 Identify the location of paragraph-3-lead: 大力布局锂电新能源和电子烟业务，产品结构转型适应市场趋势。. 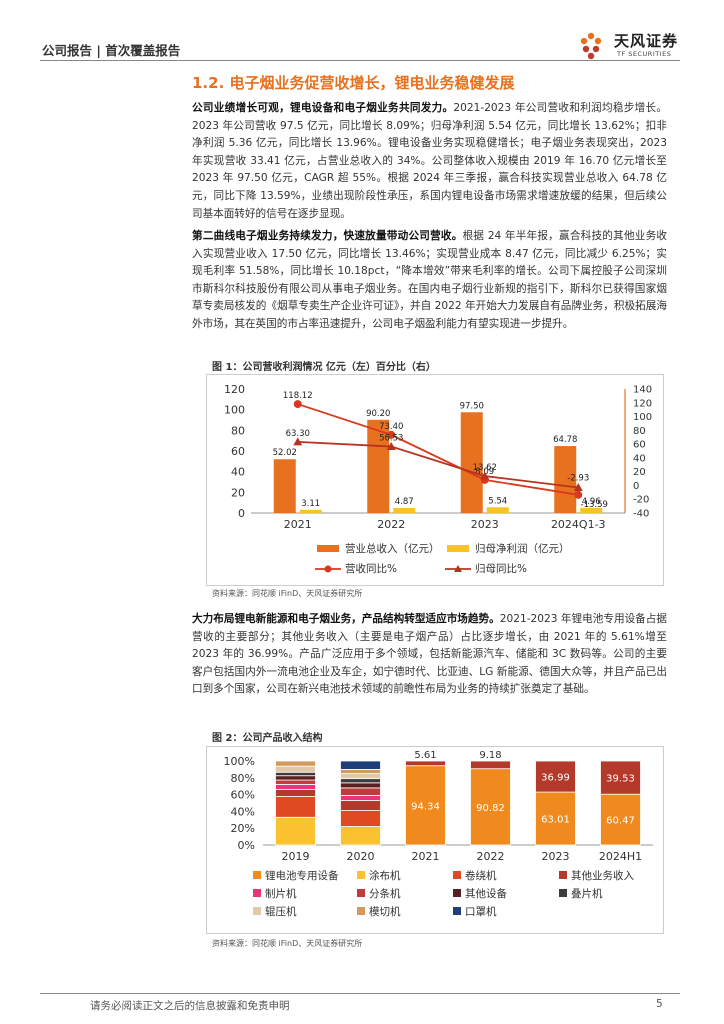
(346, 619).